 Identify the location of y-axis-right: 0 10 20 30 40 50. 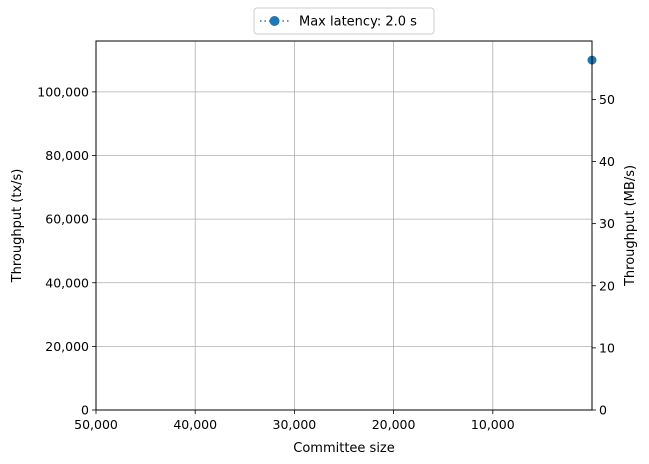
(603, 255).